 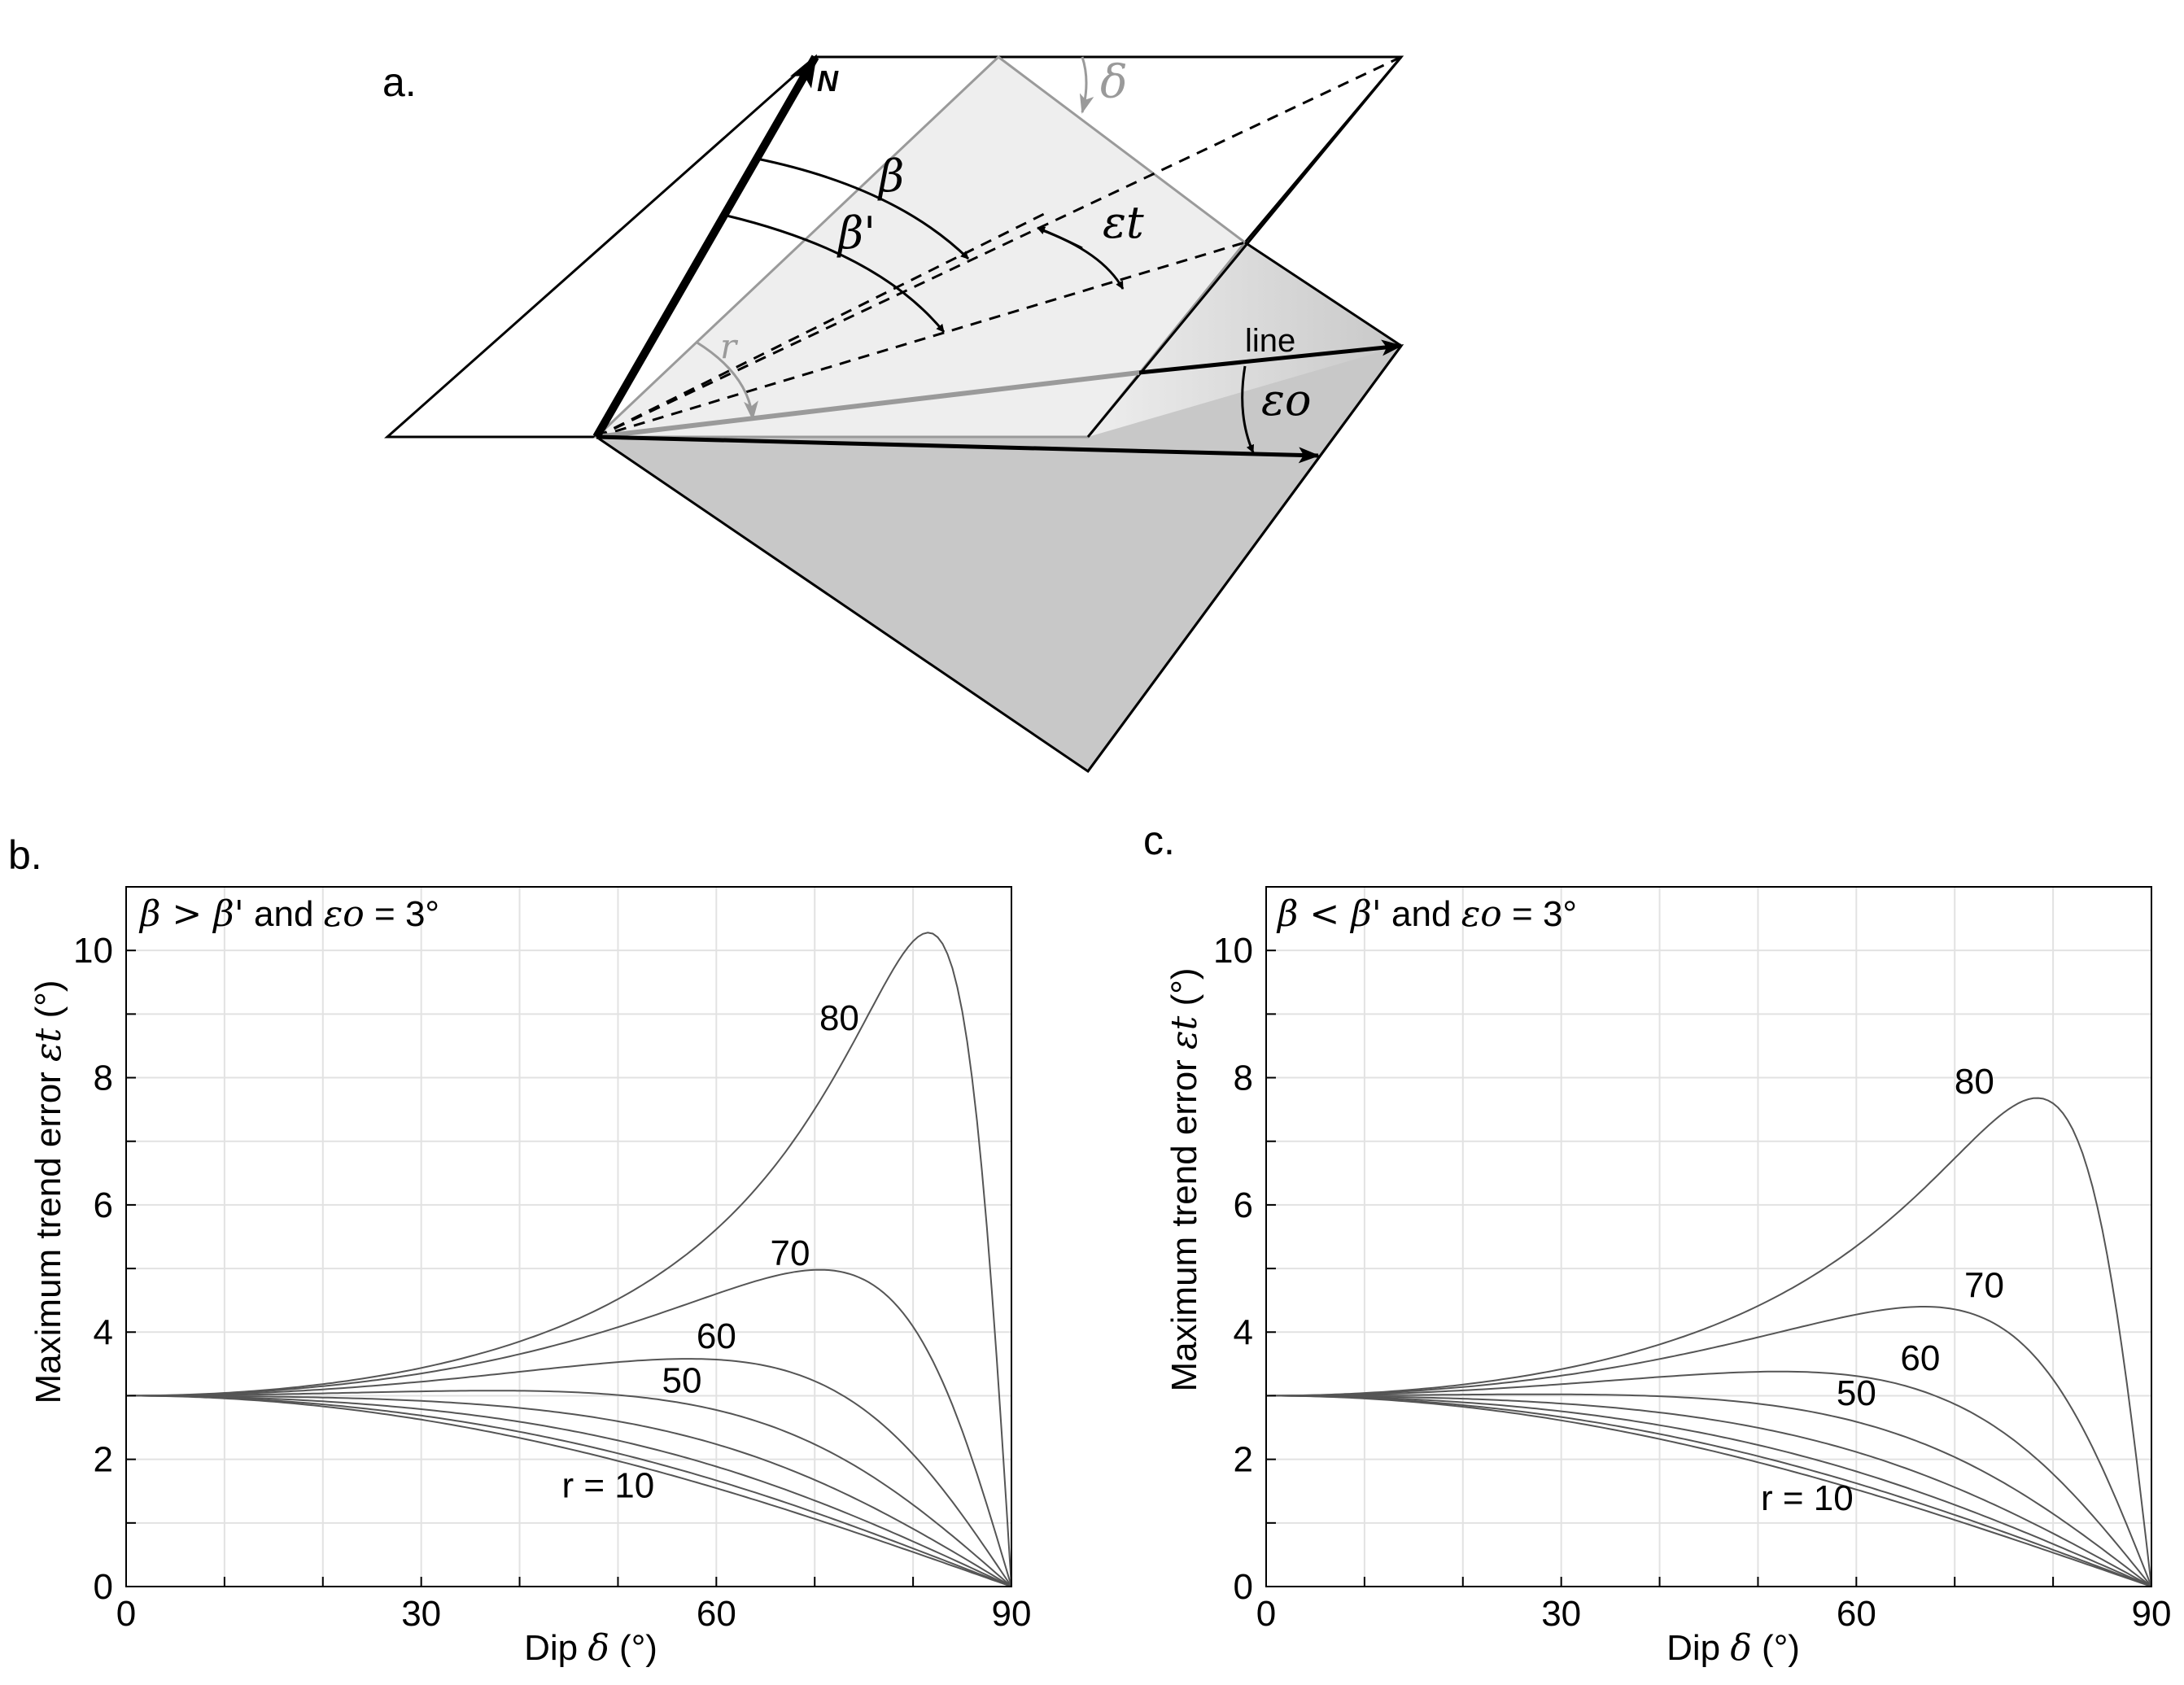 What do you see at coordinates (868, 404) in the screenshot?
I see `line-in-plane` at bounding box center [868, 404].